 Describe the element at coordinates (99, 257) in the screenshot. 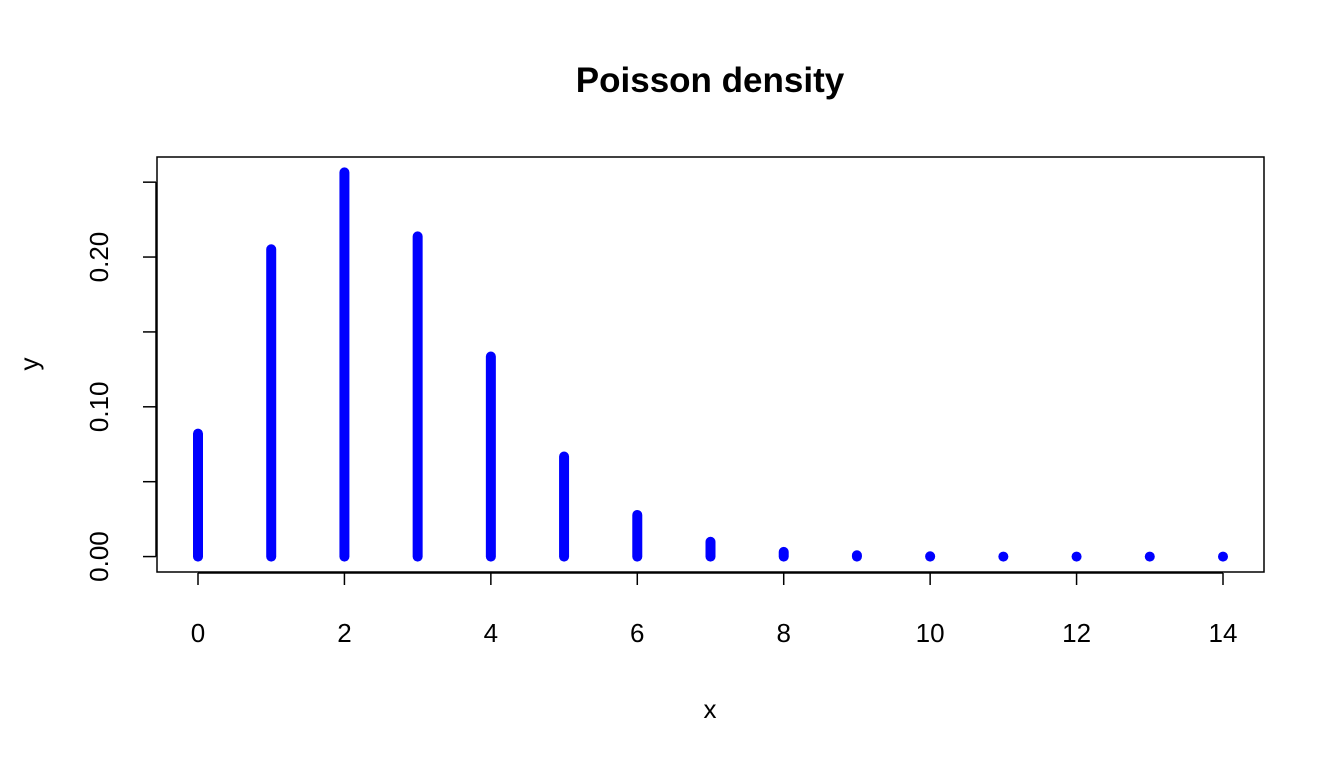

I see `y-tick-label: 0.20` at that location.